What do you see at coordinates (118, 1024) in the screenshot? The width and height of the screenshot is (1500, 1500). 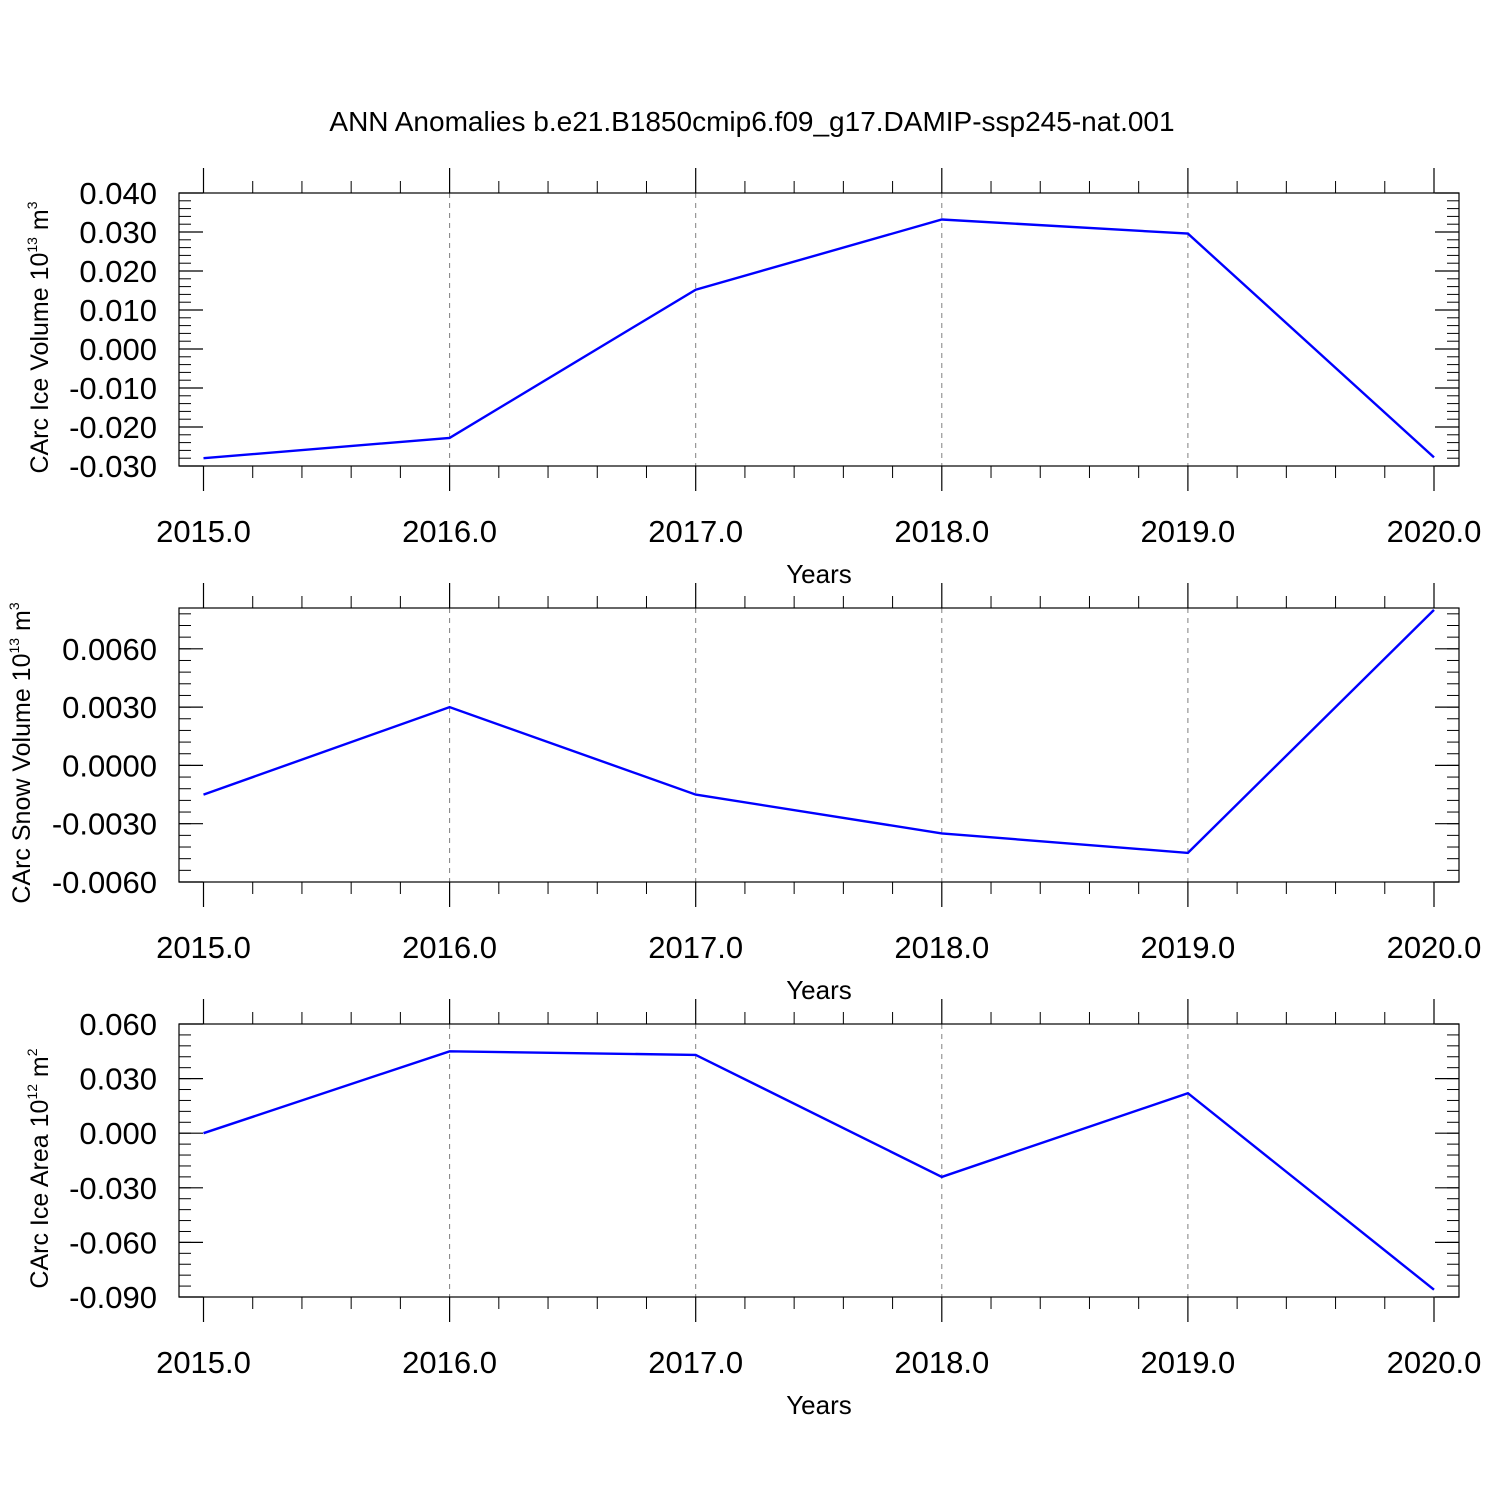 I see `y-tick-label: 0.060` at bounding box center [118, 1024].